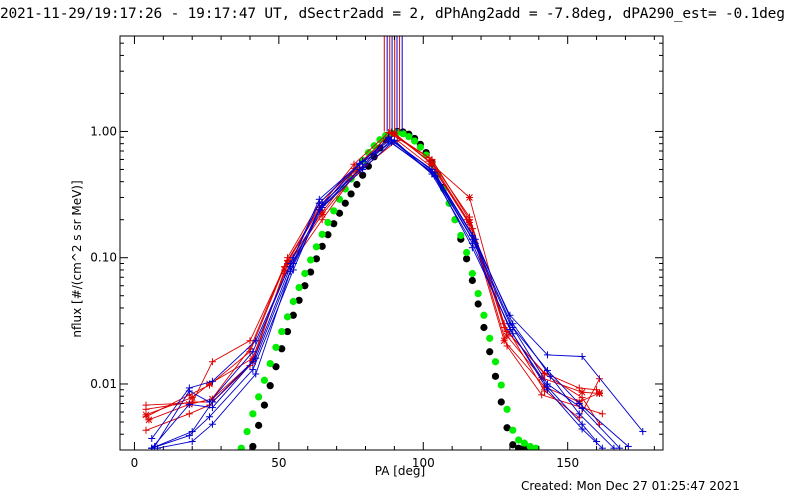  Describe the element at coordinates (567, 463) in the screenshot. I see `x-tick-label: 150` at that location.